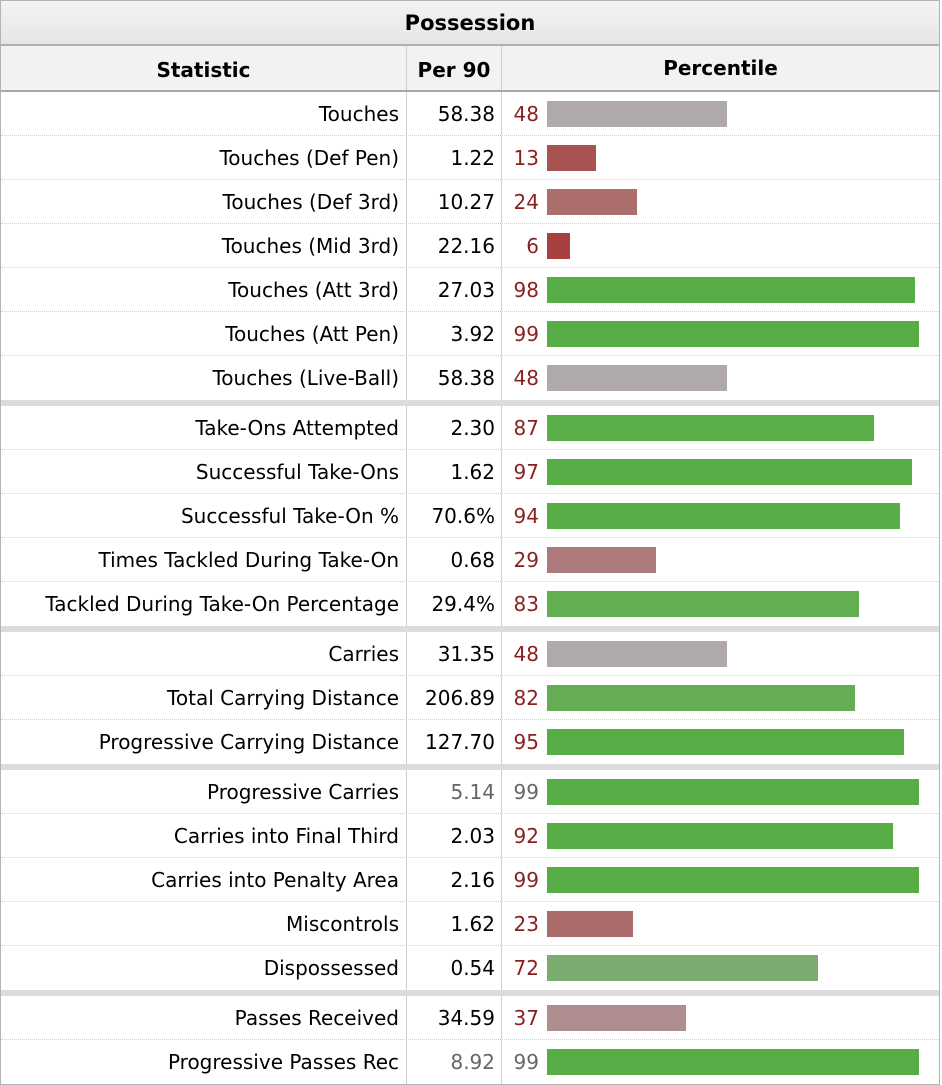  I want to click on per90-value: 2.16, so click(454, 879).